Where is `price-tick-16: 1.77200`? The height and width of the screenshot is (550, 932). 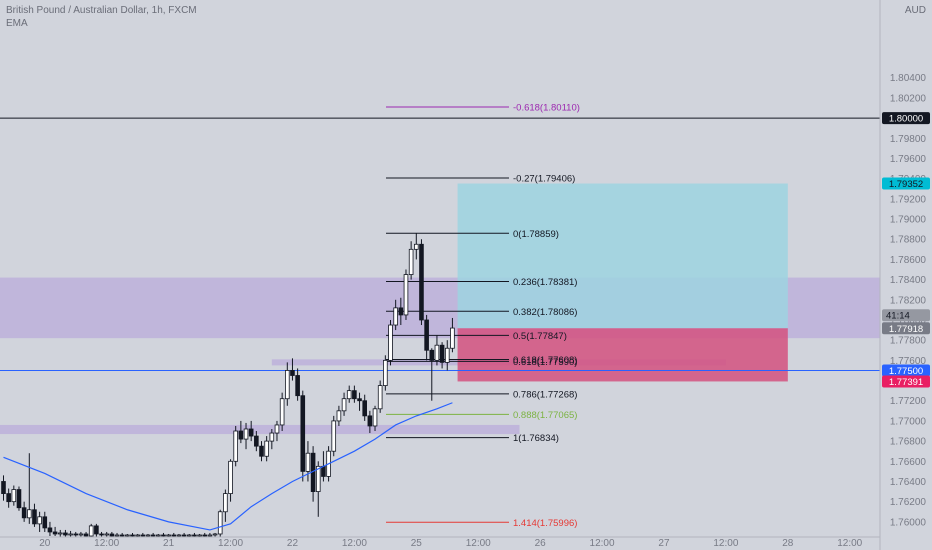 price-tick-16: 1.77200 is located at coordinates (908, 401).